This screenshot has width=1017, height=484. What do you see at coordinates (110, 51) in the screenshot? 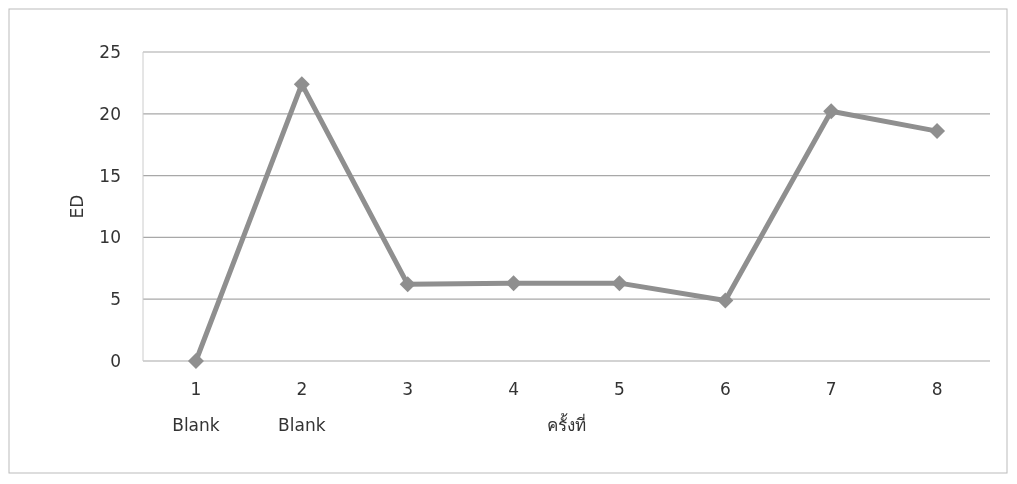
I see `y-tick-label: 25` at bounding box center [110, 51].